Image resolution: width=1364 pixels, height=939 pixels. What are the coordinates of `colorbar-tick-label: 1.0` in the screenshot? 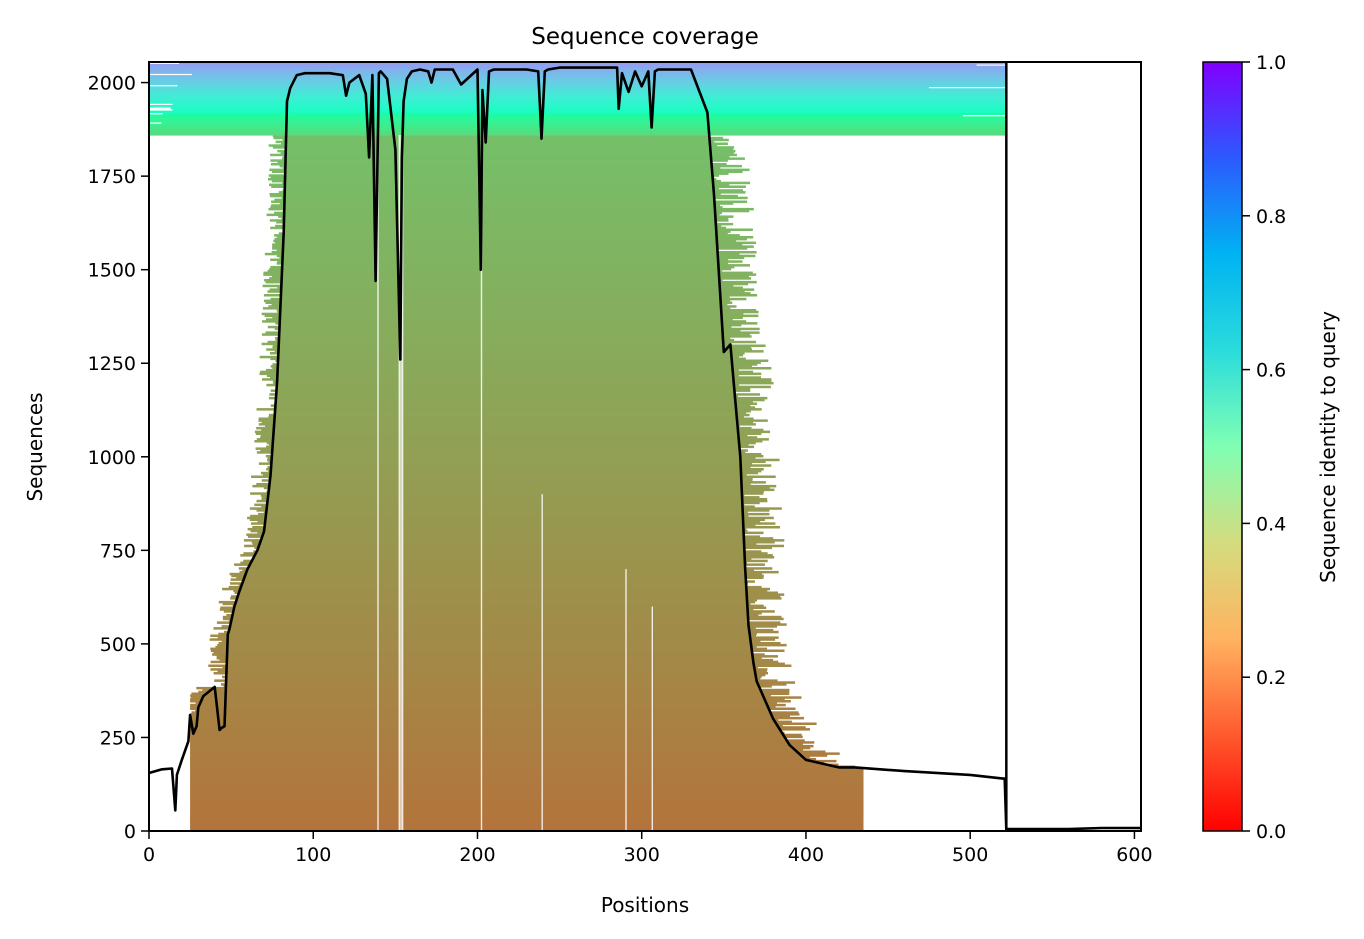 It's located at (1271, 63).